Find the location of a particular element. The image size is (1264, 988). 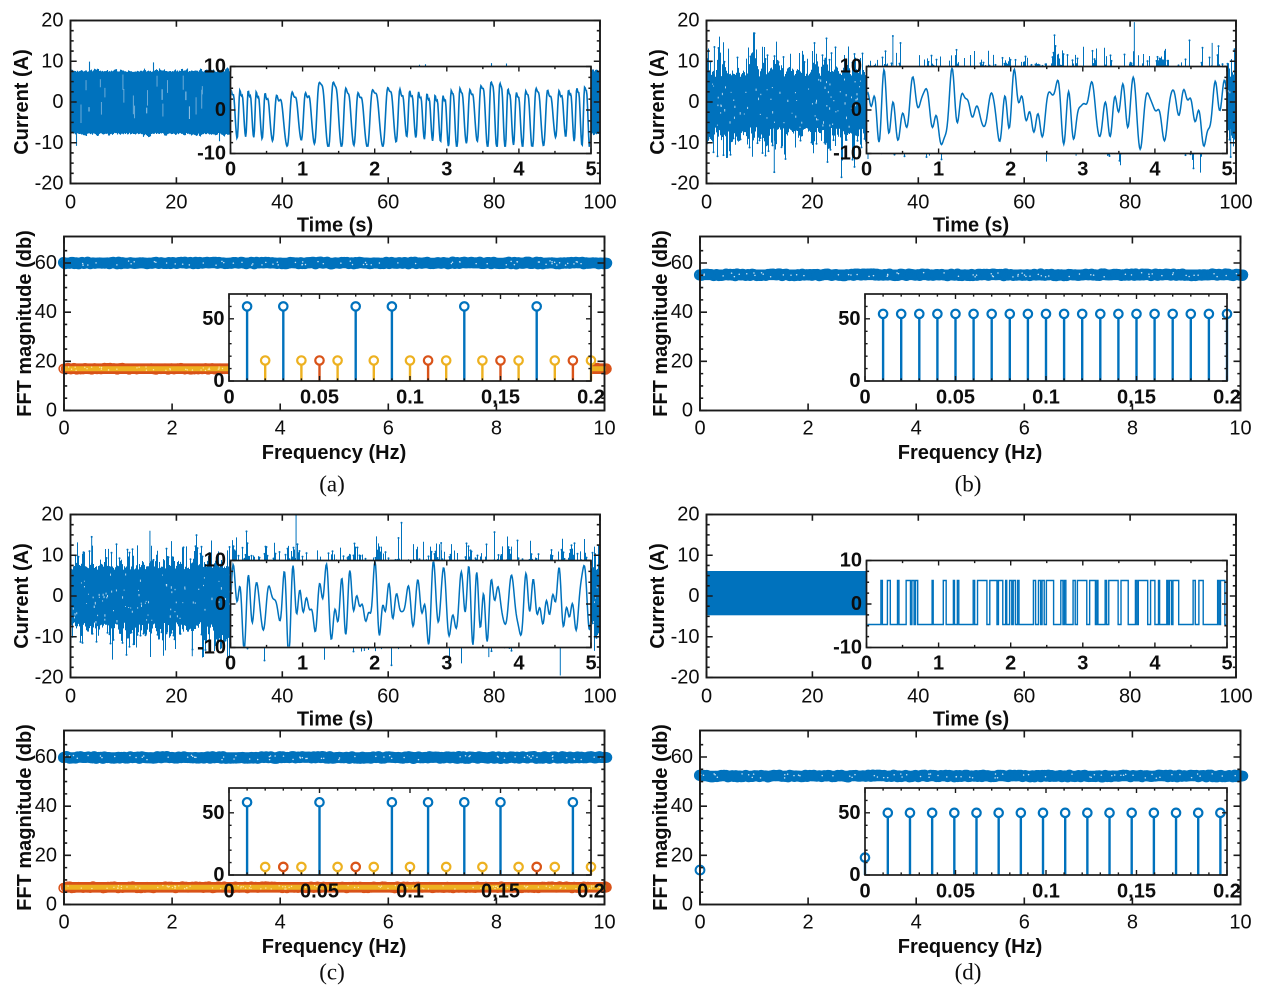

svg-text: (a) is located at coordinates (332, 484).